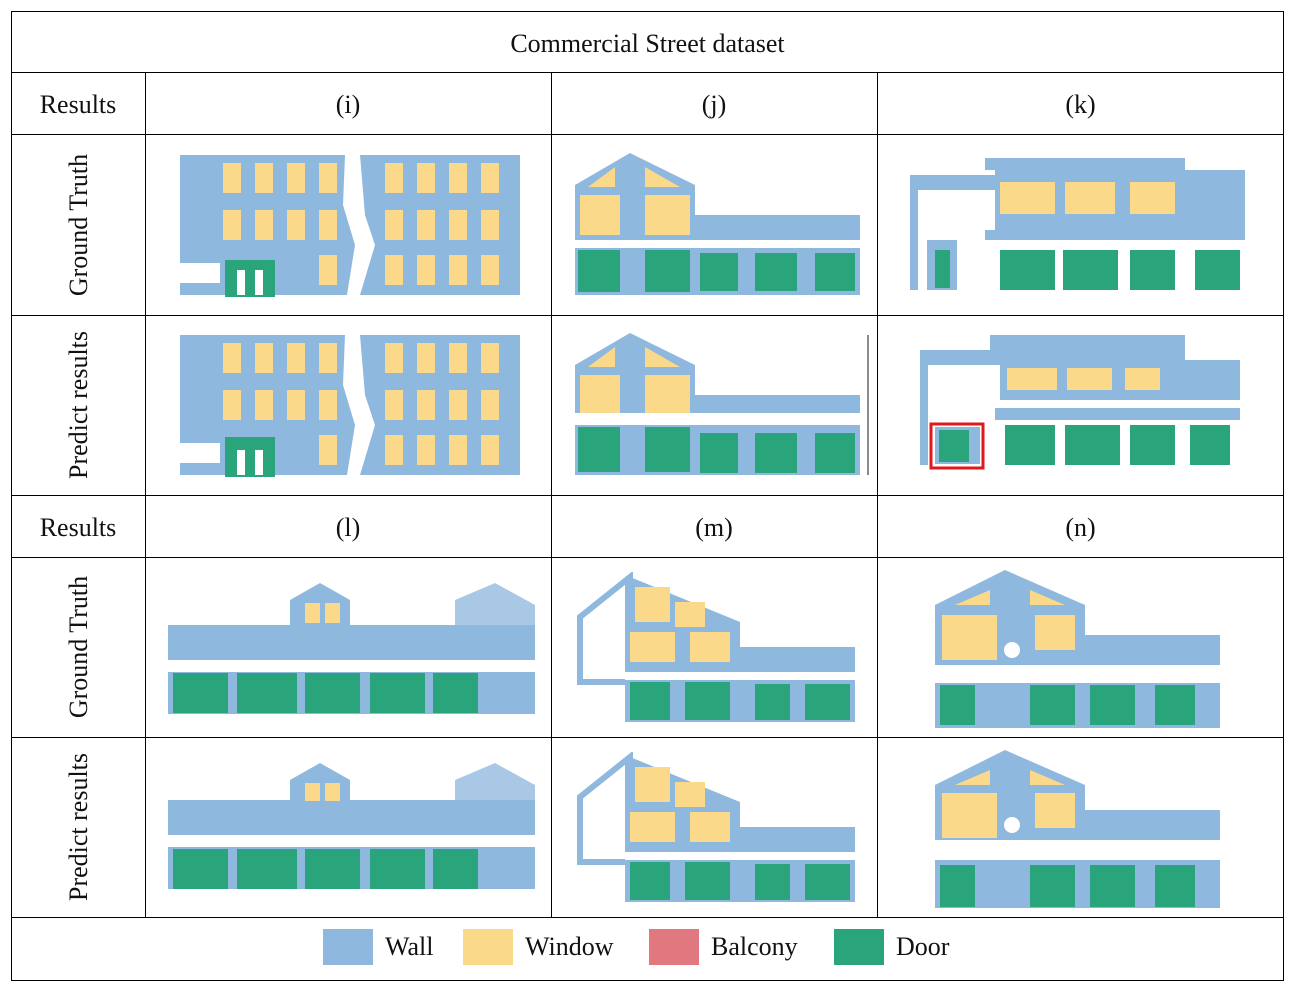 This screenshot has height=992, width=1295. I want to click on legend-item-window: Window, so click(538, 947).